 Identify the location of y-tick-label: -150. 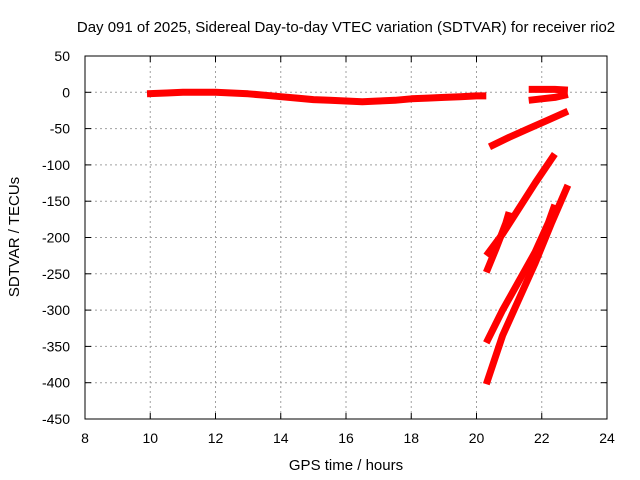
(56, 201).